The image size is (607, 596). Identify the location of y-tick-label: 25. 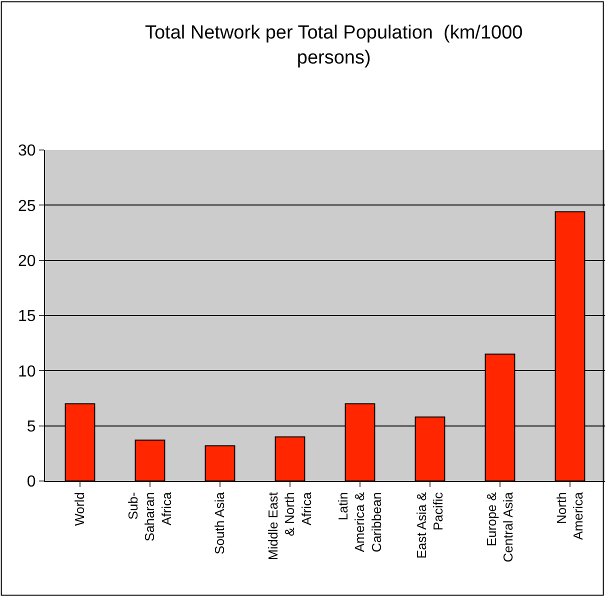
(27, 206).